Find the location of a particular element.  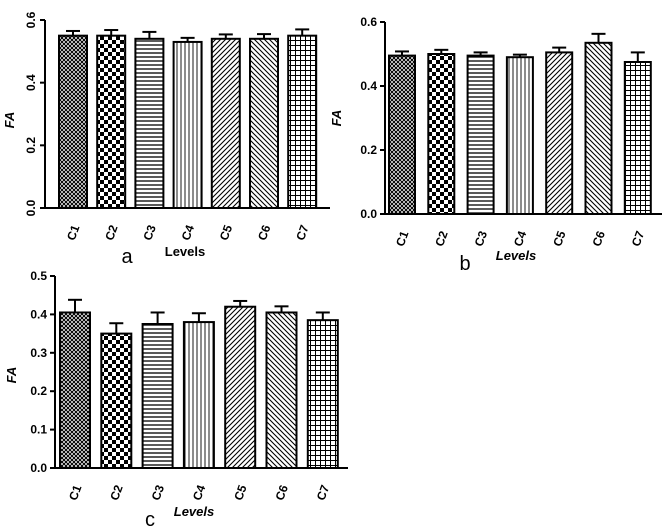

panel-letter: c is located at coordinates (150, 519).